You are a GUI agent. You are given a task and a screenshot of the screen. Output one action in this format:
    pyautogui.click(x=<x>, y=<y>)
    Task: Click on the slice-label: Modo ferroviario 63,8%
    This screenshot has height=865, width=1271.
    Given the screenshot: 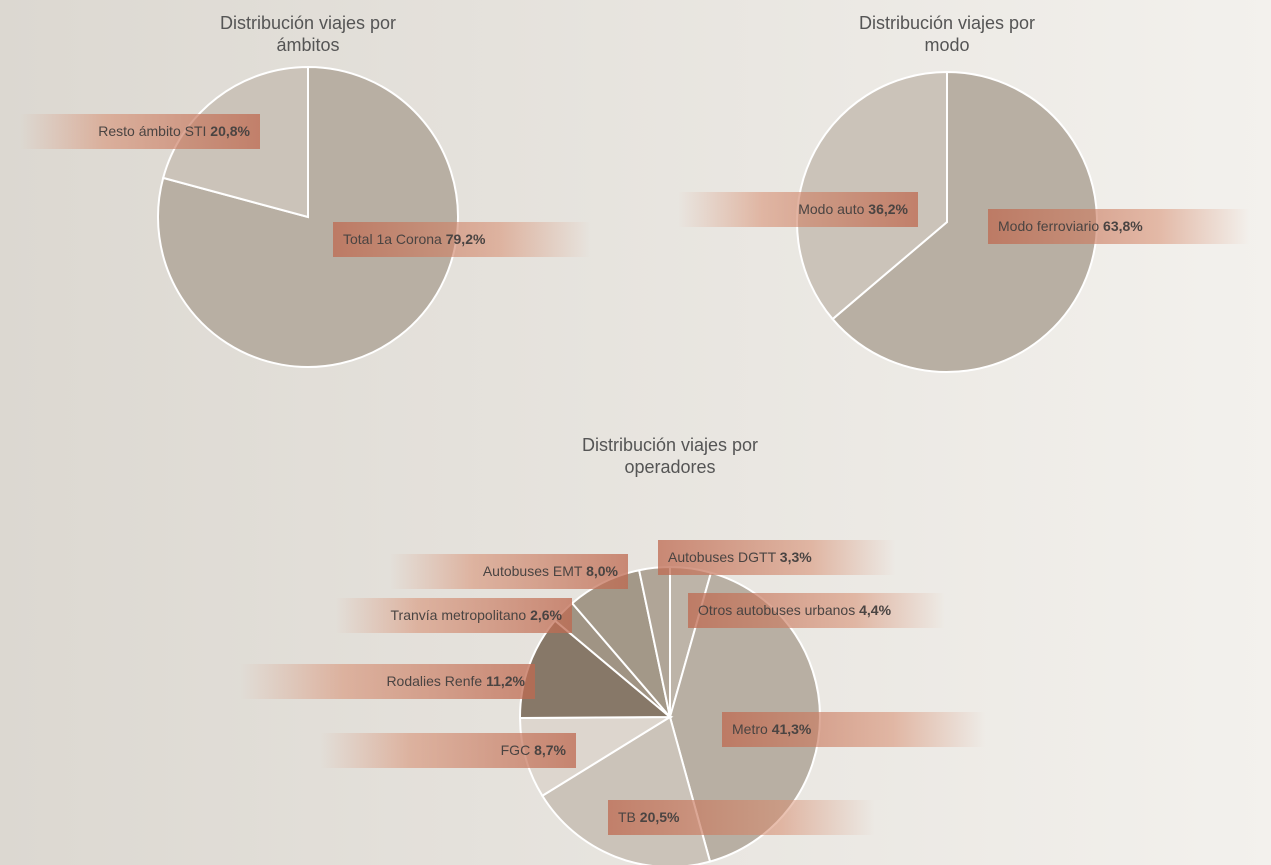 What is the action you would take?
    pyautogui.click(x=1119, y=226)
    